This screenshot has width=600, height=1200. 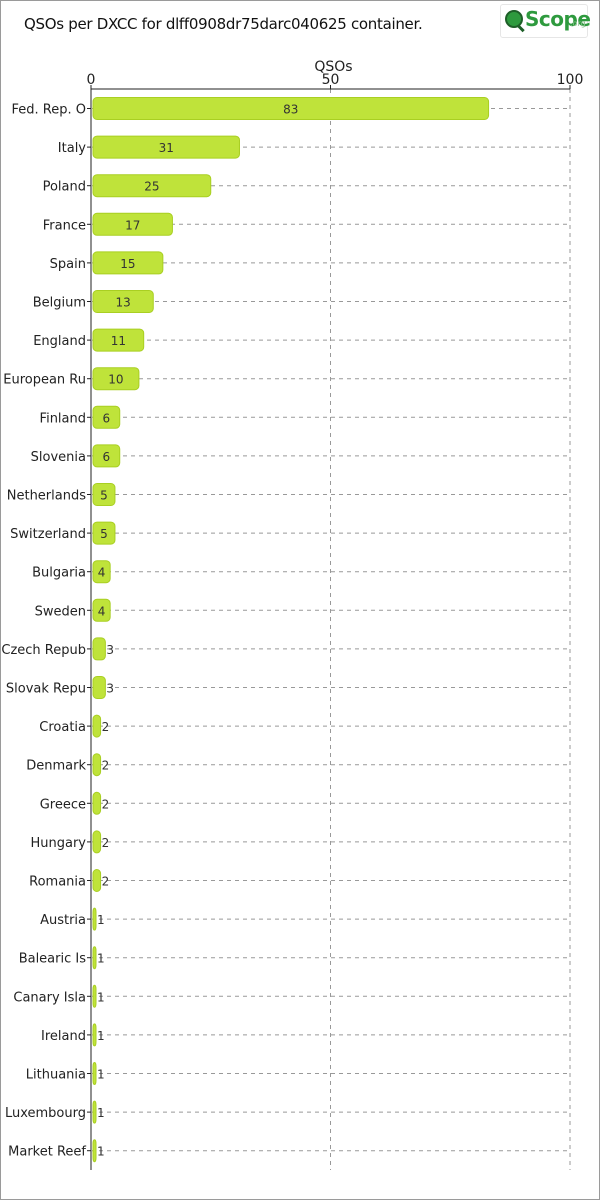 What do you see at coordinates (514, 19) in the screenshot?
I see `magnifier-icon` at bounding box center [514, 19].